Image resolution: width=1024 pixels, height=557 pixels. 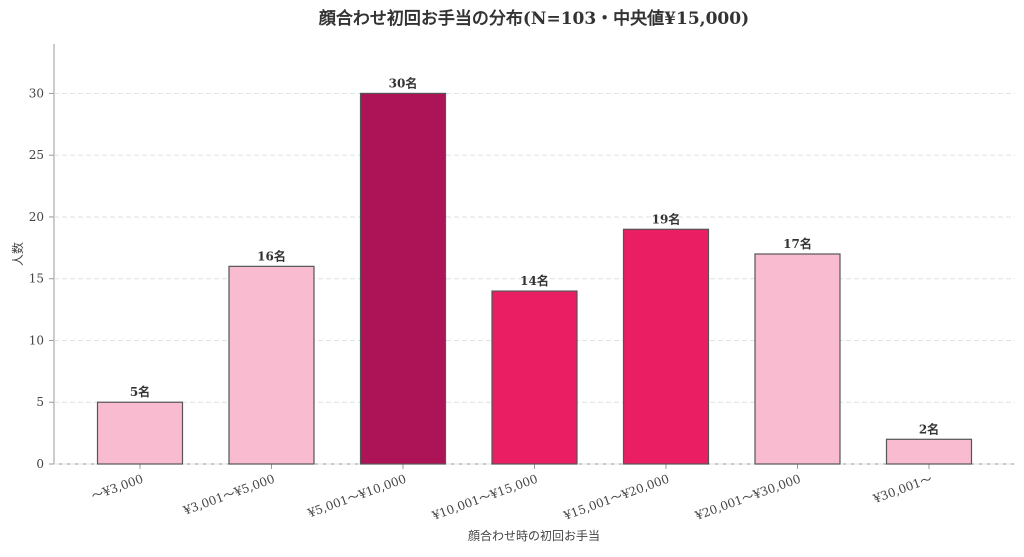 I want to click on y-tick-label: 10, so click(x=36, y=340).